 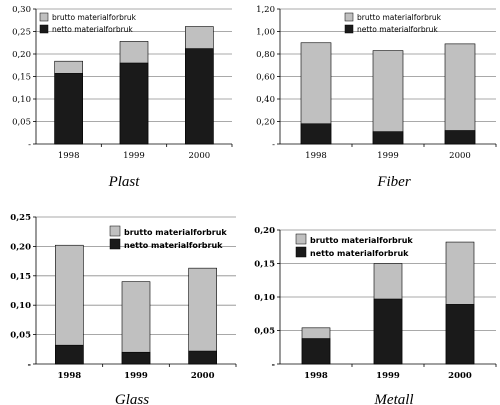 What do you see at coordinates (265, 78) in the screenshot?
I see `fiber-y-tick-label: 0,60` at bounding box center [265, 78].